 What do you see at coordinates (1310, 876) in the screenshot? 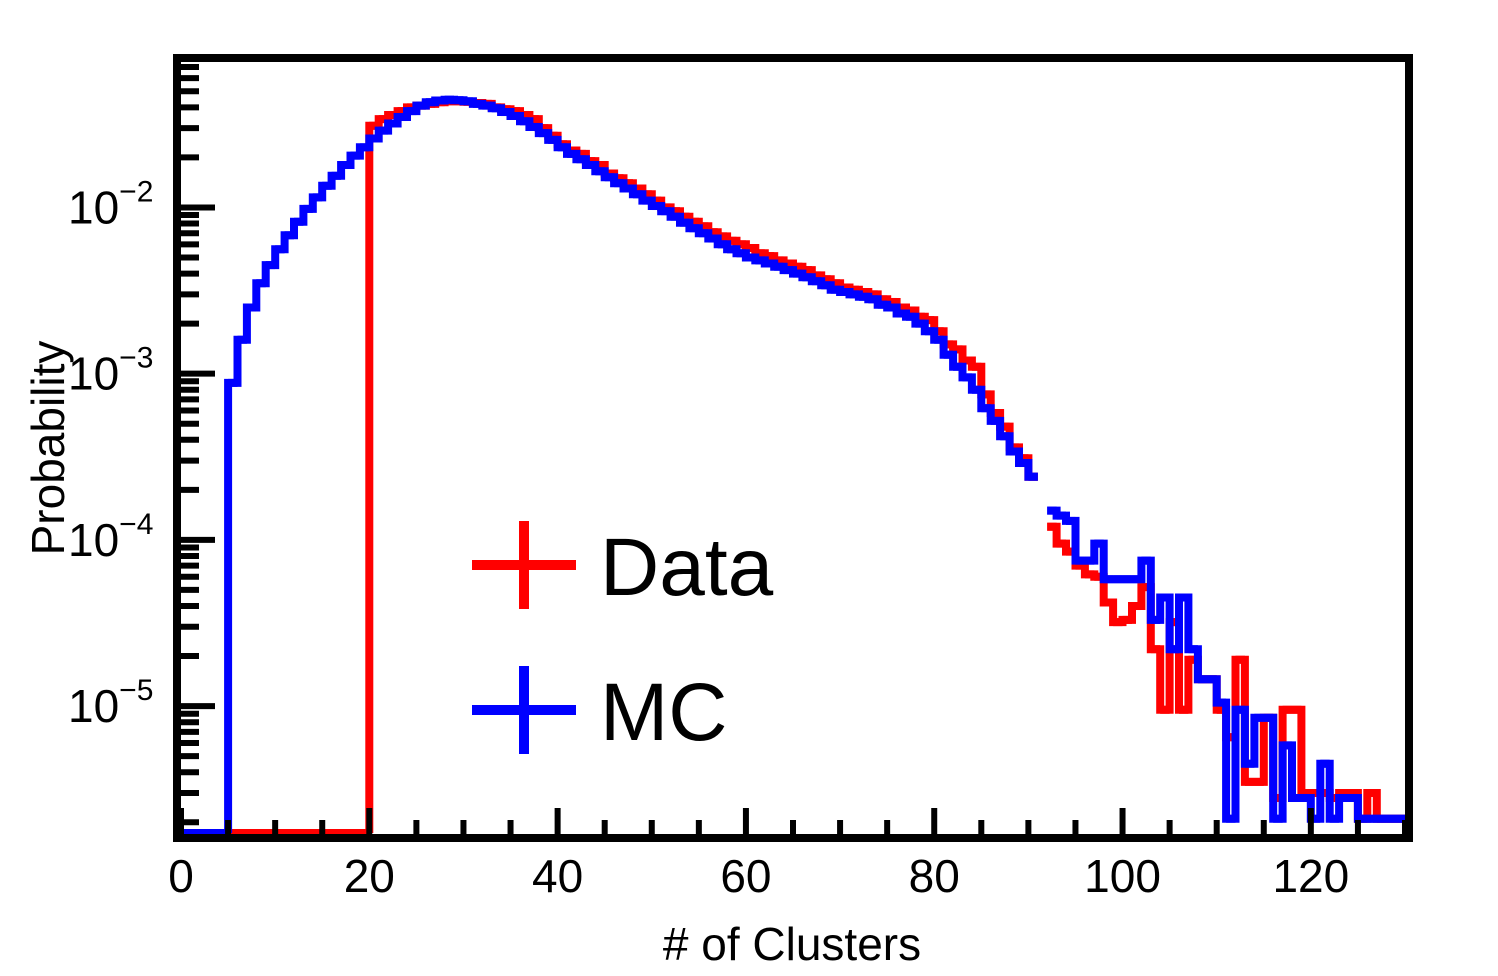
I see `x-tick-label: 120` at bounding box center [1310, 876].